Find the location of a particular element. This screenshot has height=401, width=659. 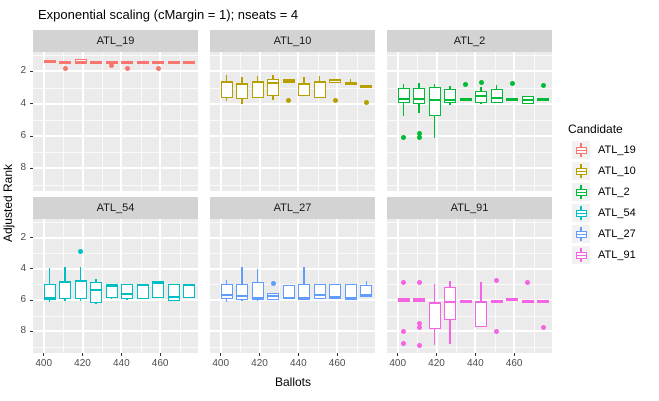

facet-strip-ATL_27: ATL_27 is located at coordinates (292, 208).